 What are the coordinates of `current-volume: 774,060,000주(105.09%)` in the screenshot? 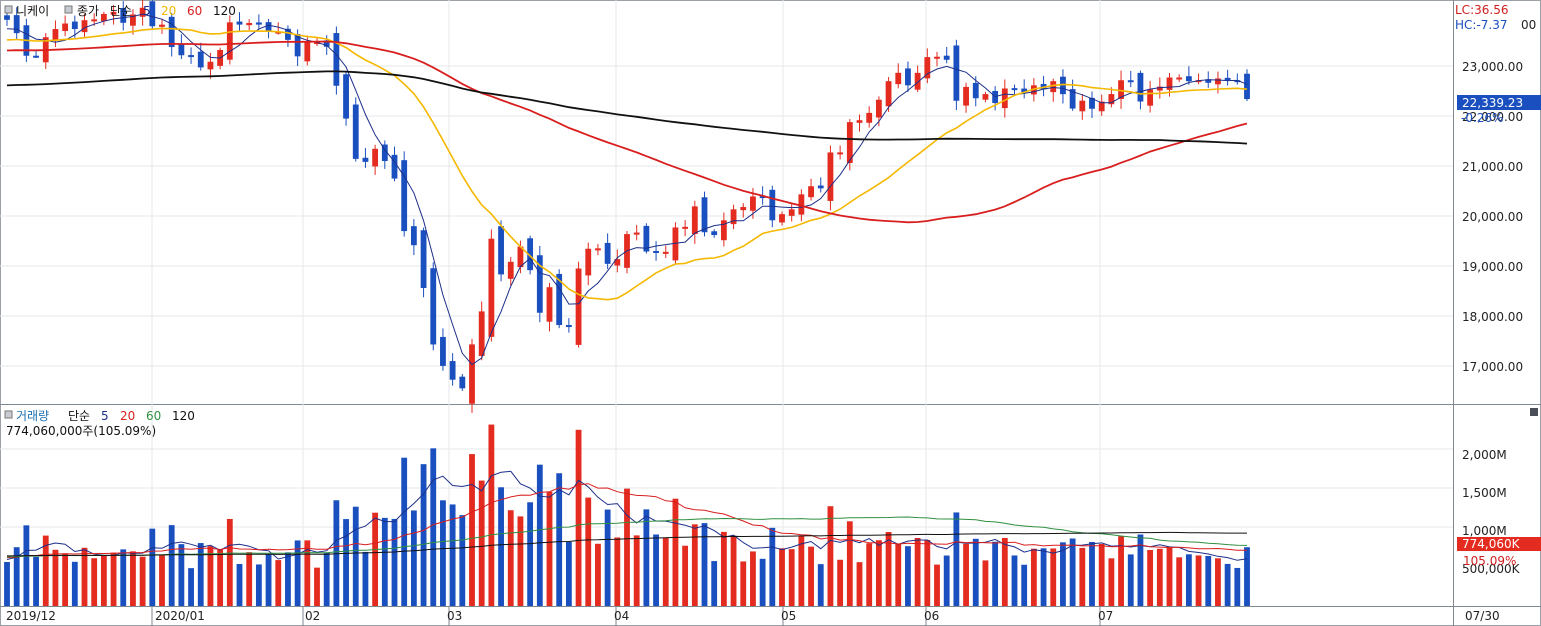 It's located at (81, 431).